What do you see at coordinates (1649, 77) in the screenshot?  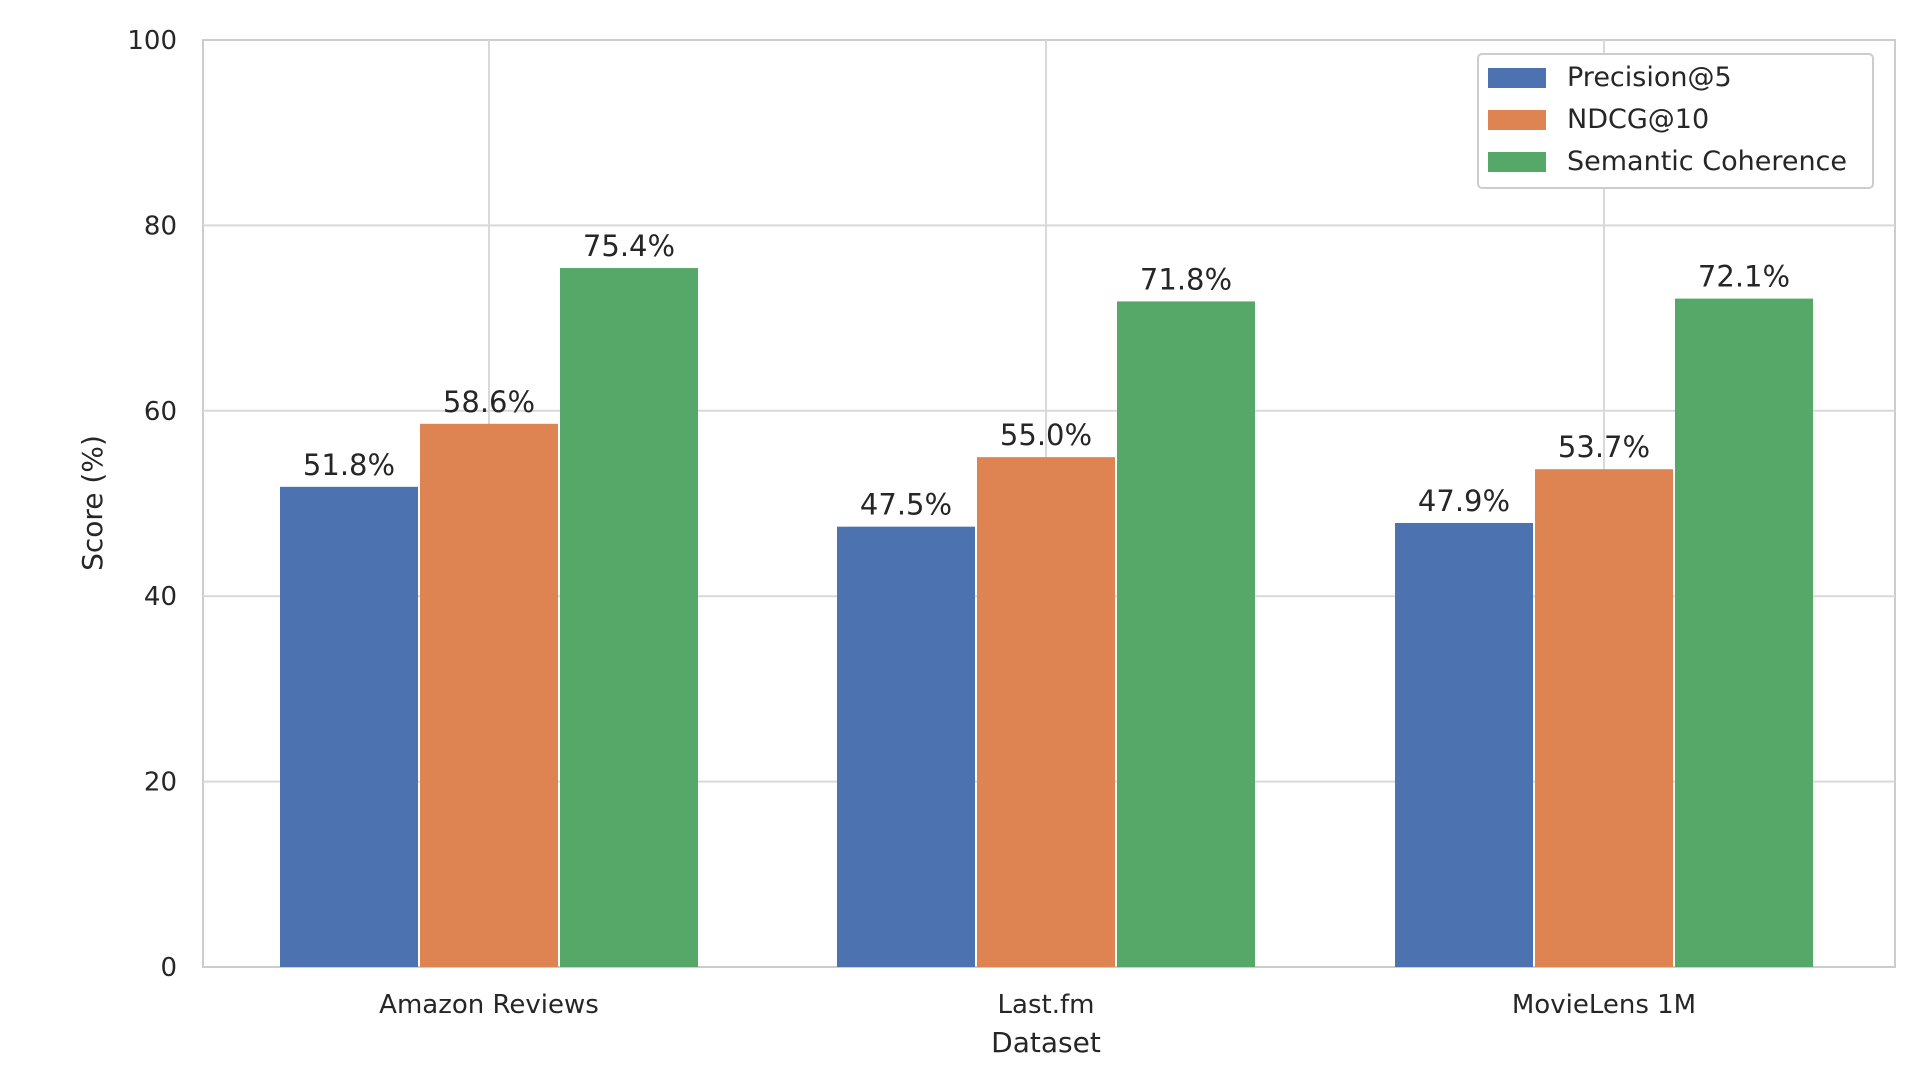 I see `legend-label: Precision@5` at bounding box center [1649, 77].